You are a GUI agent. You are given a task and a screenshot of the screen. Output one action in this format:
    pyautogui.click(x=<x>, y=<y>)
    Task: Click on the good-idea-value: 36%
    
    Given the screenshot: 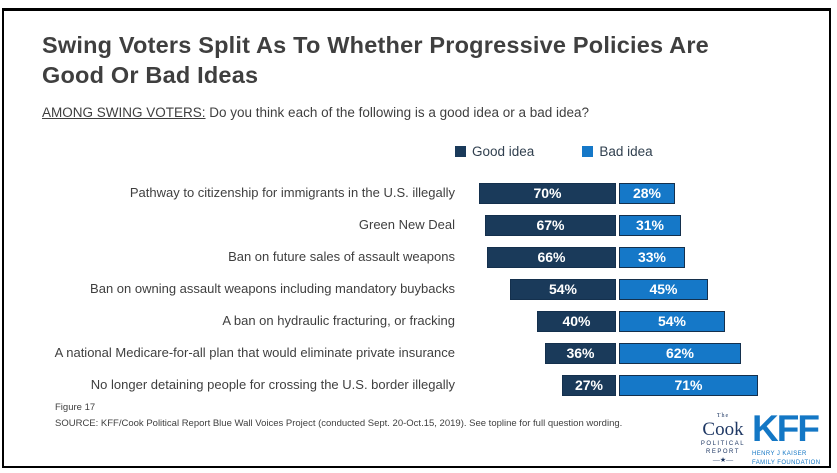 What is the action you would take?
    pyautogui.click(x=580, y=353)
    